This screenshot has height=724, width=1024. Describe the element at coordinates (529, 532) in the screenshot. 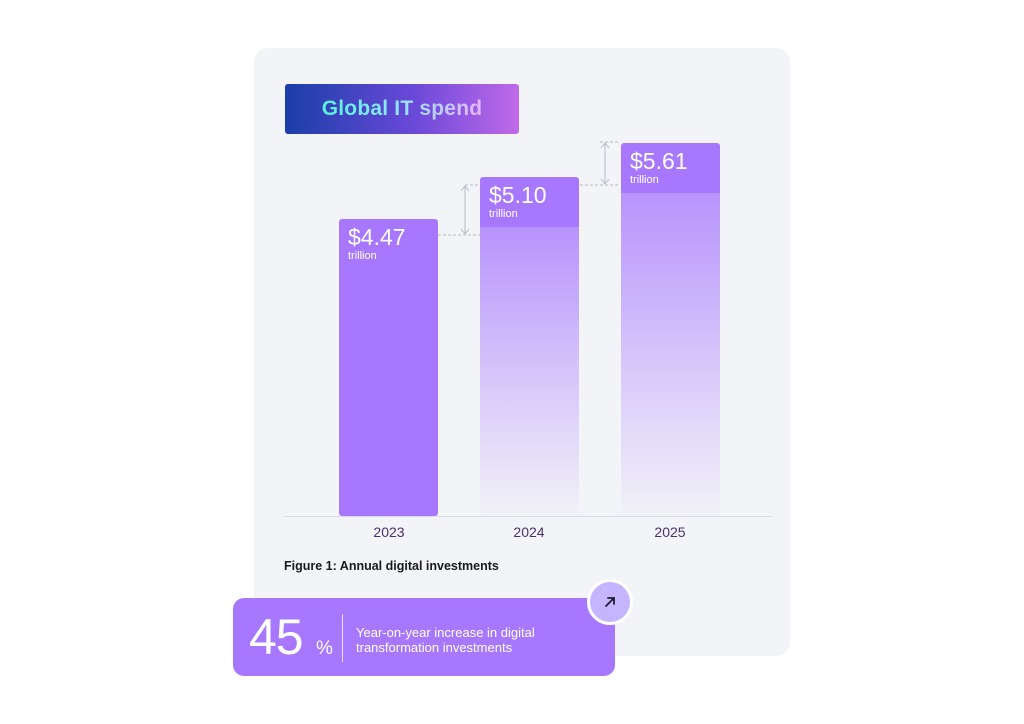

I see `x-tick-label: 2024` at that location.